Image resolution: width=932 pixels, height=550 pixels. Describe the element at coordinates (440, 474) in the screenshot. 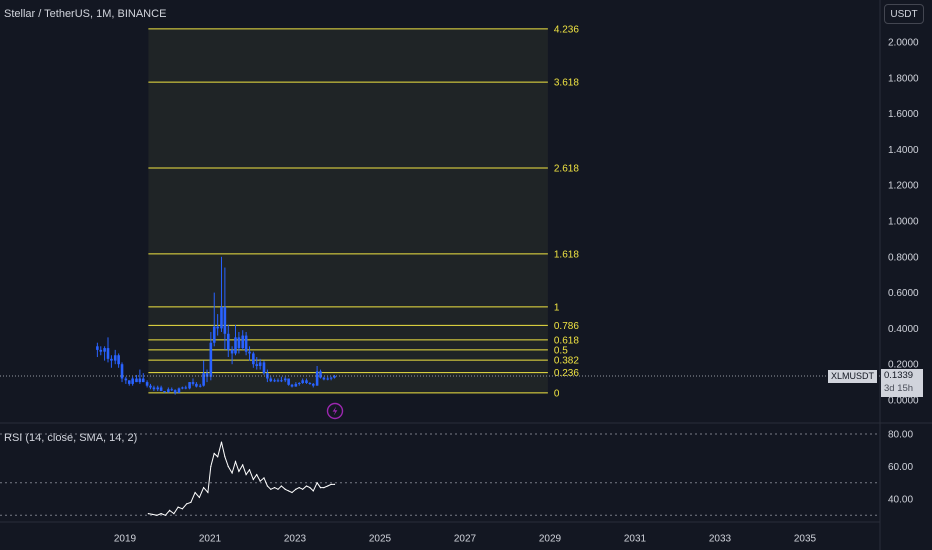

I see `rsi-pane` at that location.